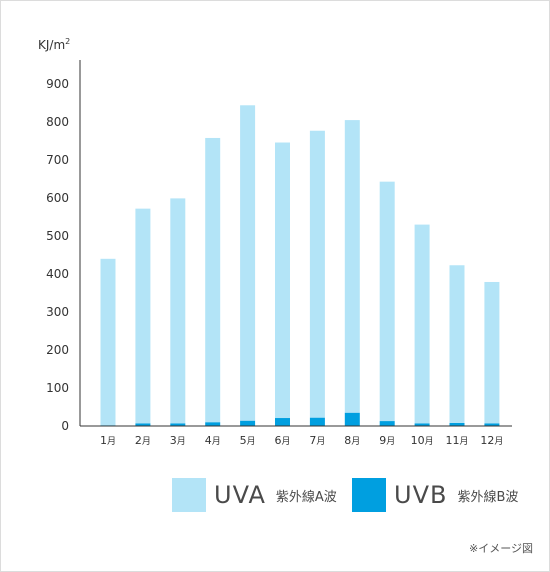 The width and height of the screenshot is (550, 572). Describe the element at coordinates (178, 440) in the screenshot. I see `x-tick-label: 3月` at that location.